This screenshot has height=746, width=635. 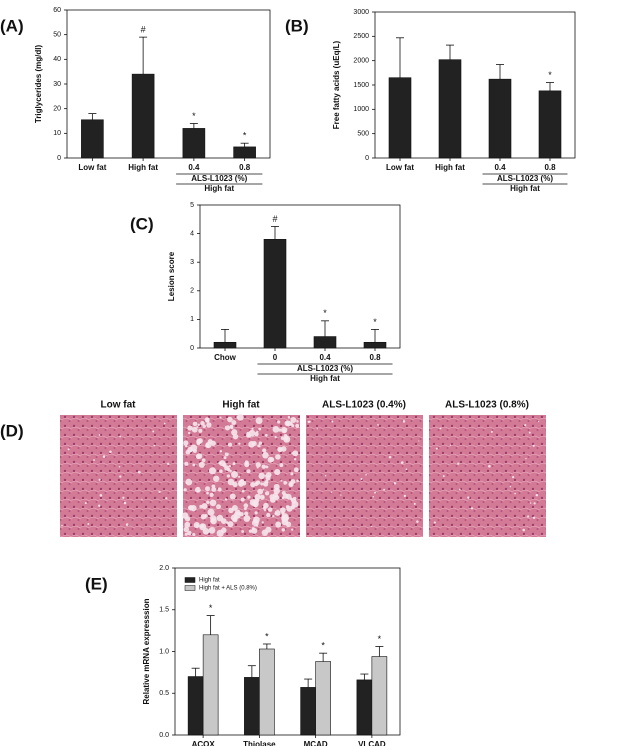 I want to click on y-tick-label: 30, so click(x=57, y=84).